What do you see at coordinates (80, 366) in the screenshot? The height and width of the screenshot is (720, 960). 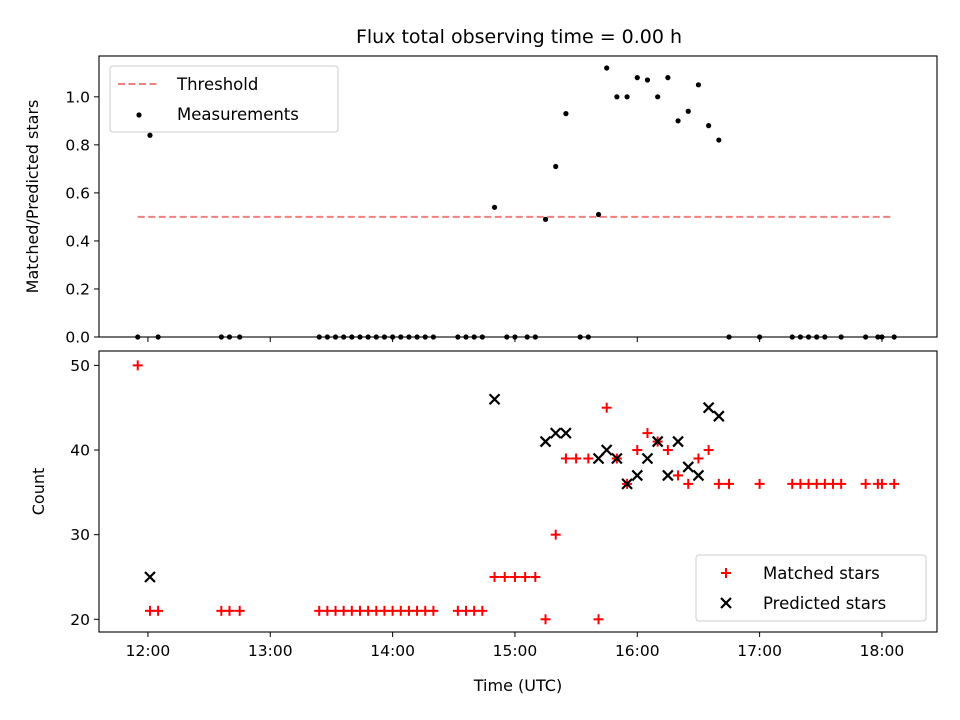 I see `y-tick-label: 50` at bounding box center [80, 366].